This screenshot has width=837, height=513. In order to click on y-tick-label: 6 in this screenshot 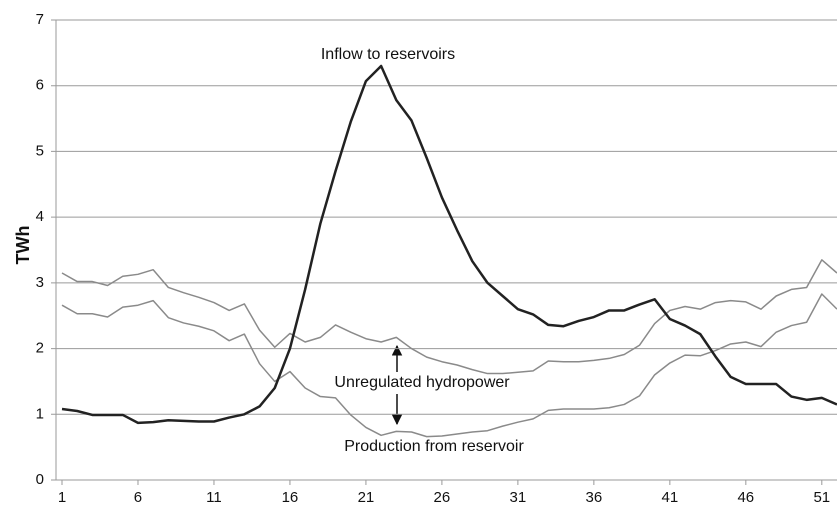, I will do `click(40, 85)`.